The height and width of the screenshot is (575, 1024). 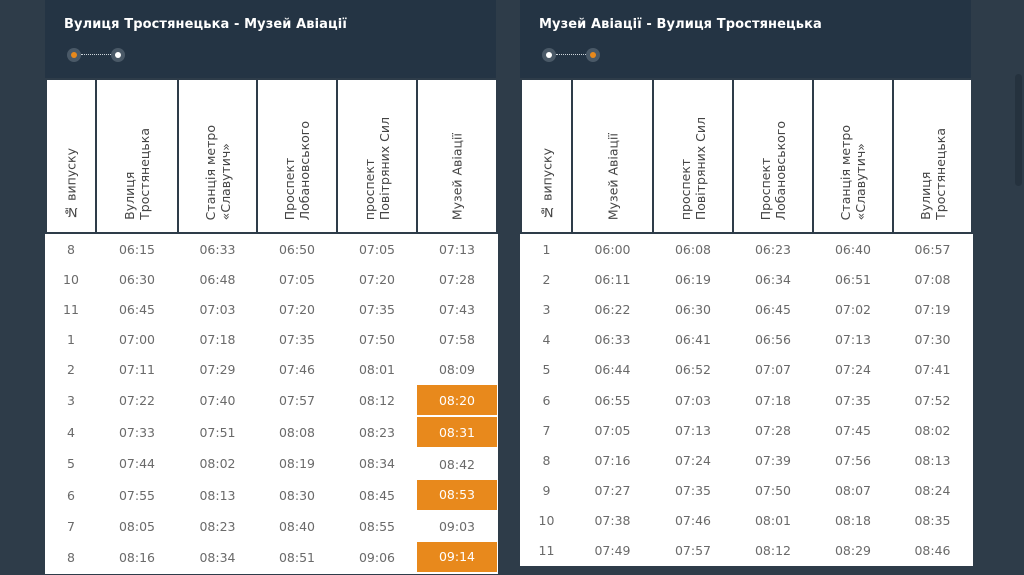 What do you see at coordinates (457, 340) in the screenshot?
I see `time-cell: 07:58` at bounding box center [457, 340].